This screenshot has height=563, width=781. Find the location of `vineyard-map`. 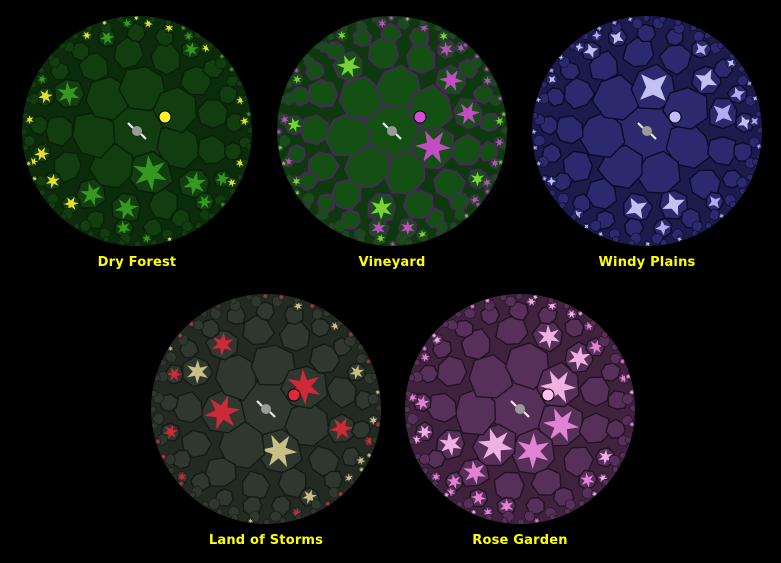

vineyard-map is located at coordinates (392, 131).